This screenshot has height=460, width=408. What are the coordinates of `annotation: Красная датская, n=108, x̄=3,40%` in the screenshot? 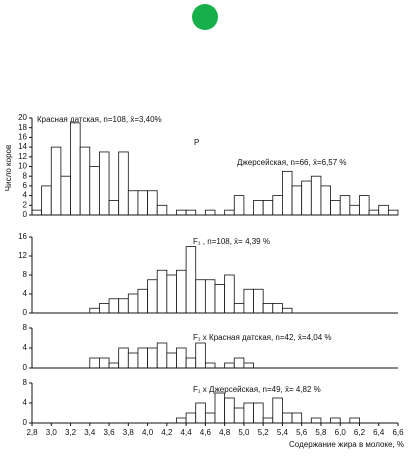 It's located at (99, 119).